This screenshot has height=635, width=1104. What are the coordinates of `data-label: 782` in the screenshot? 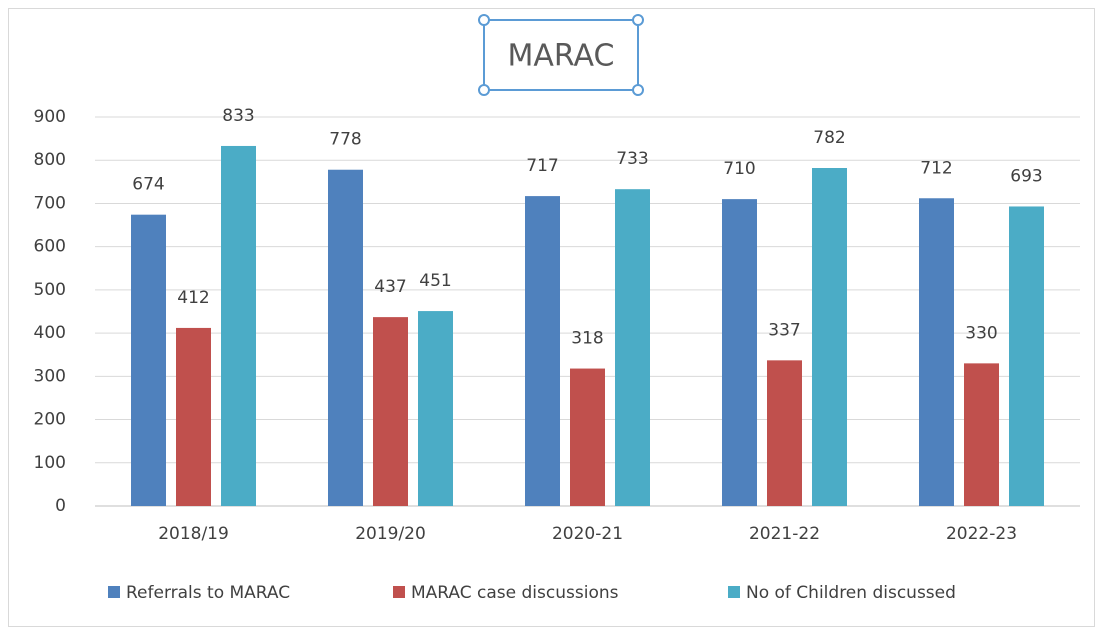 It's located at (829, 138).